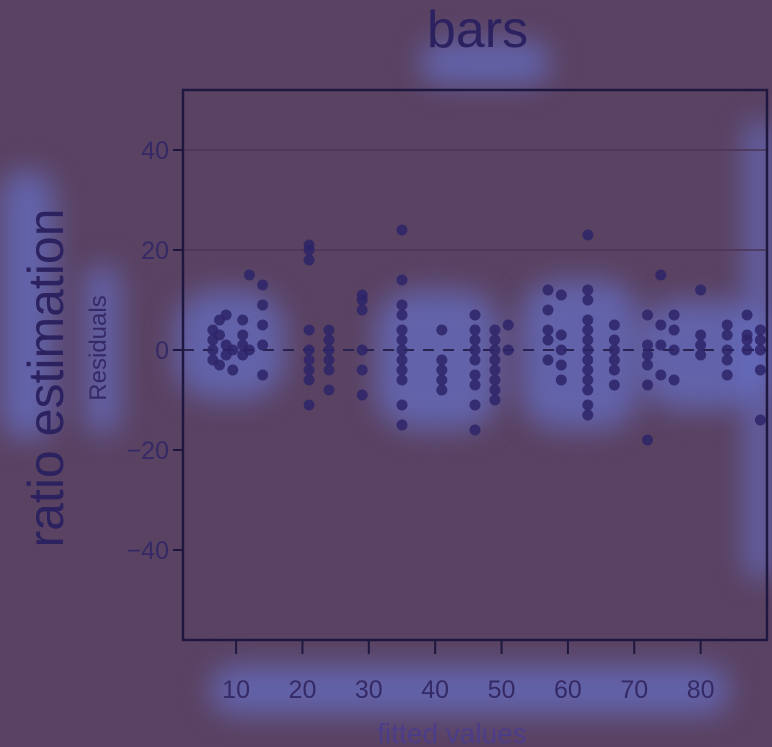  What do you see at coordinates (477, 30) in the screenshot?
I see `chart-title: bars` at bounding box center [477, 30].